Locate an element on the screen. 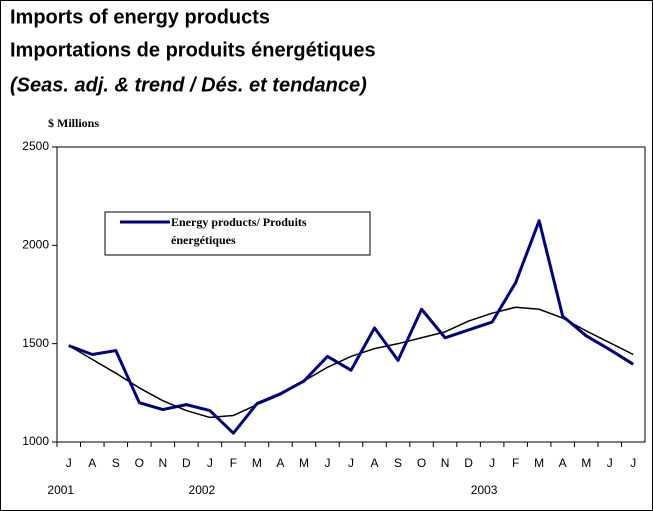  legend-box is located at coordinates (237, 233).